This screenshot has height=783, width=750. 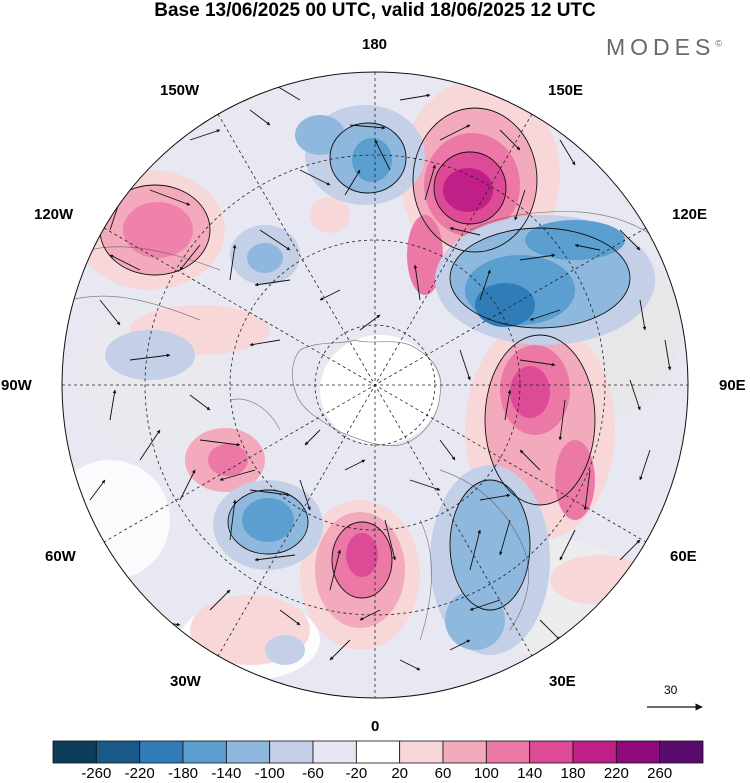 I want to click on colorbar-label: 20, so click(x=399, y=773).